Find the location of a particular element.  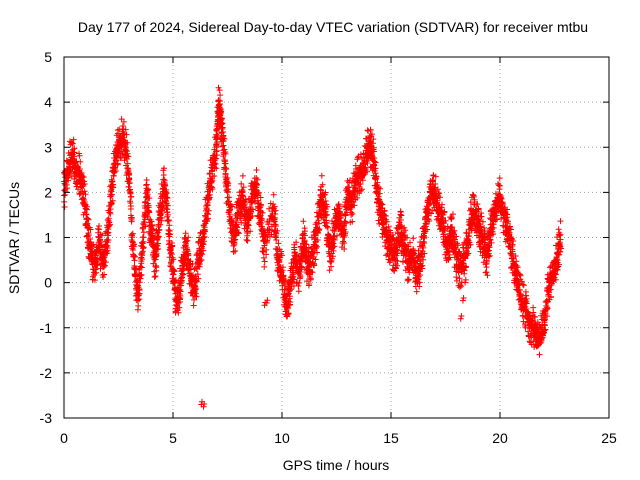

x-tick-label: 10 is located at coordinates (282, 438).